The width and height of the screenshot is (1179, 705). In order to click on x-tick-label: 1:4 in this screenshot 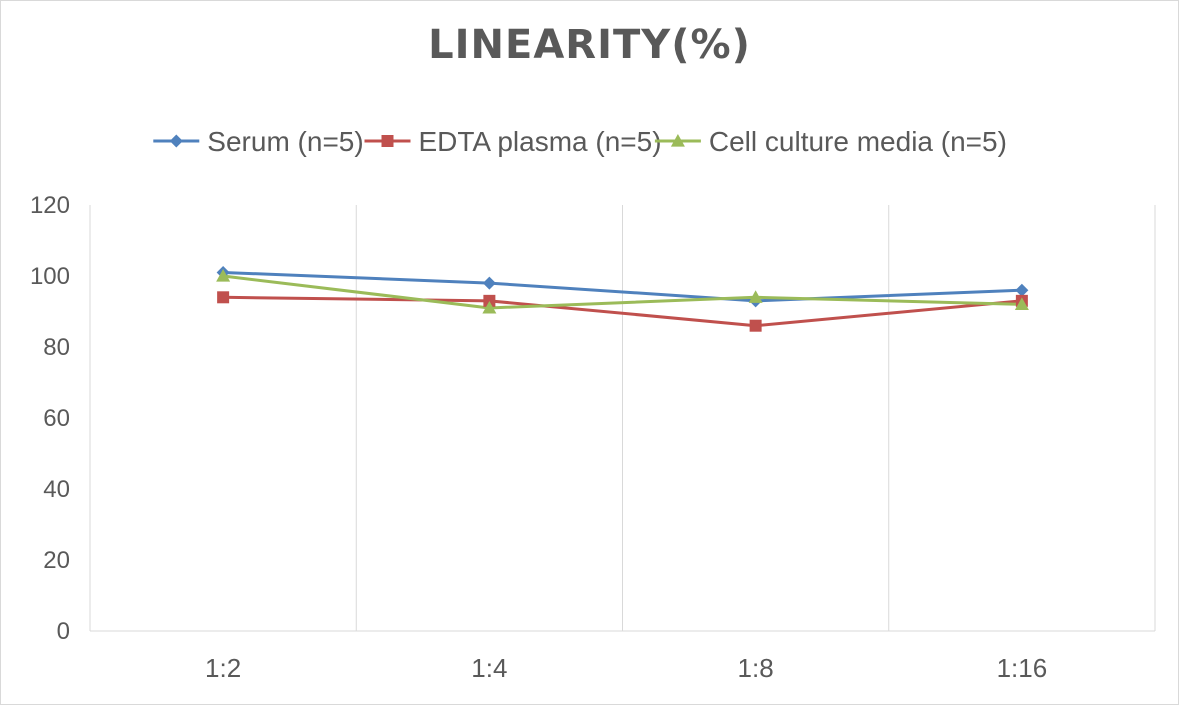, I will do `click(489, 668)`.